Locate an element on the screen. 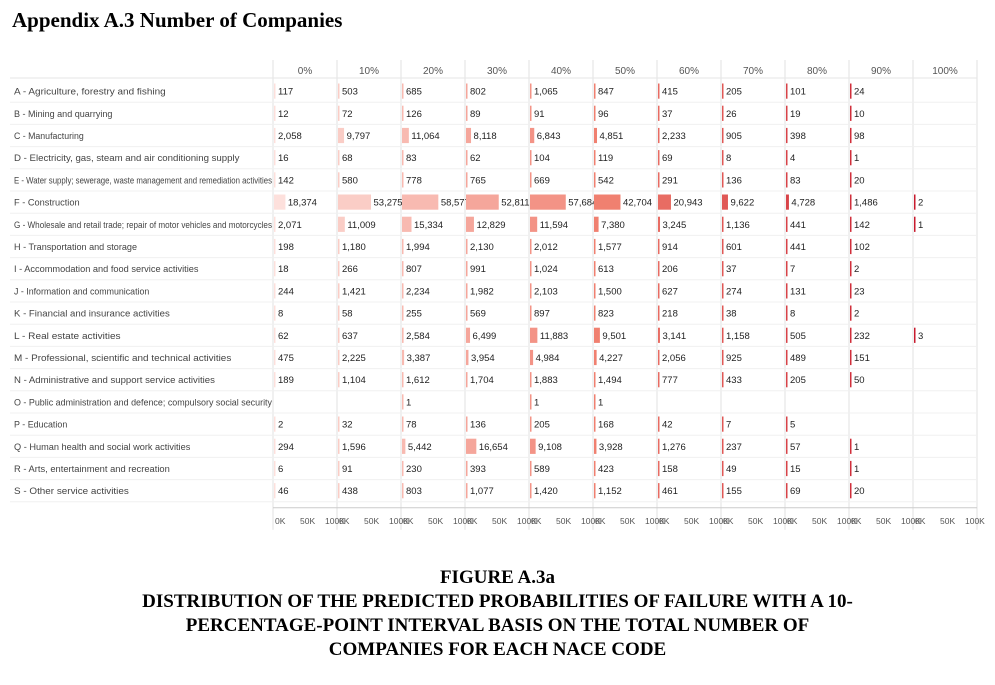 The width and height of the screenshot is (995, 685). data-label: 1,065 is located at coordinates (546, 92).